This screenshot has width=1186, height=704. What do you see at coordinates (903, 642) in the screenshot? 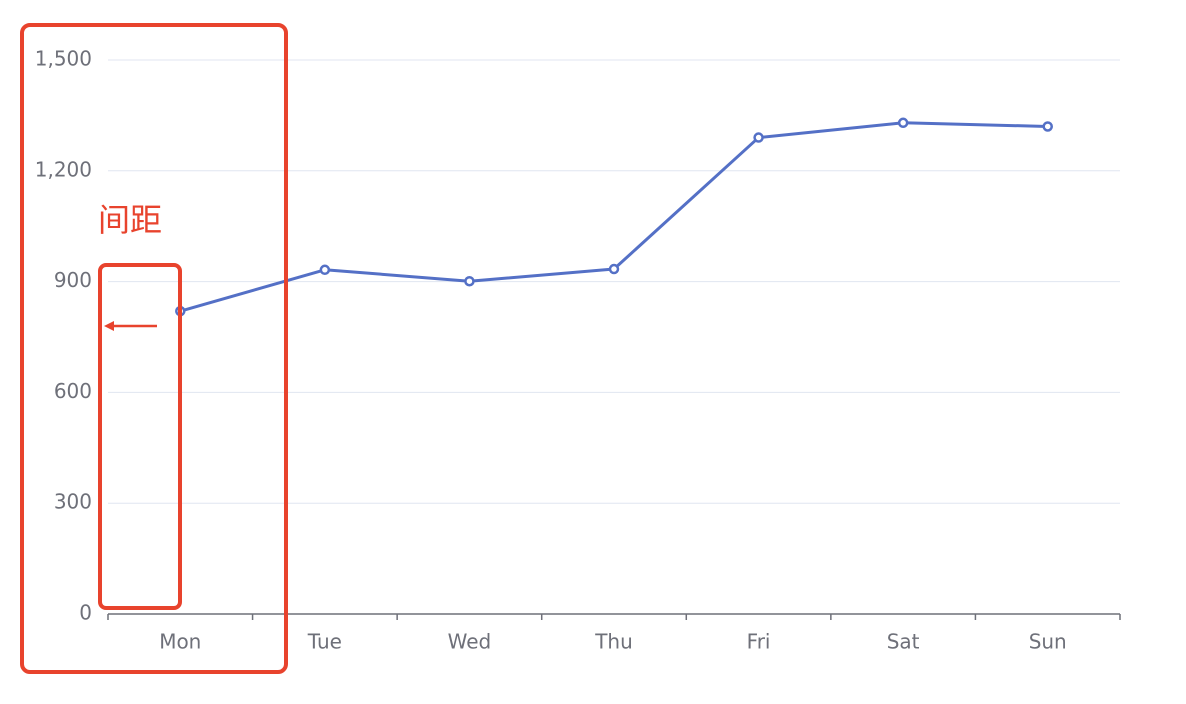
I see `x-tick-label: Sat` at bounding box center [903, 642].